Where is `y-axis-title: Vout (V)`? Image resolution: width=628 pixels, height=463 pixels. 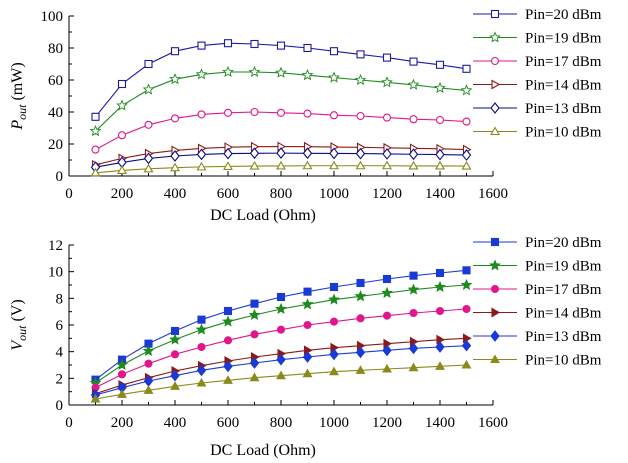 y-axis-title: Vout (V) is located at coordinates (19, 324).